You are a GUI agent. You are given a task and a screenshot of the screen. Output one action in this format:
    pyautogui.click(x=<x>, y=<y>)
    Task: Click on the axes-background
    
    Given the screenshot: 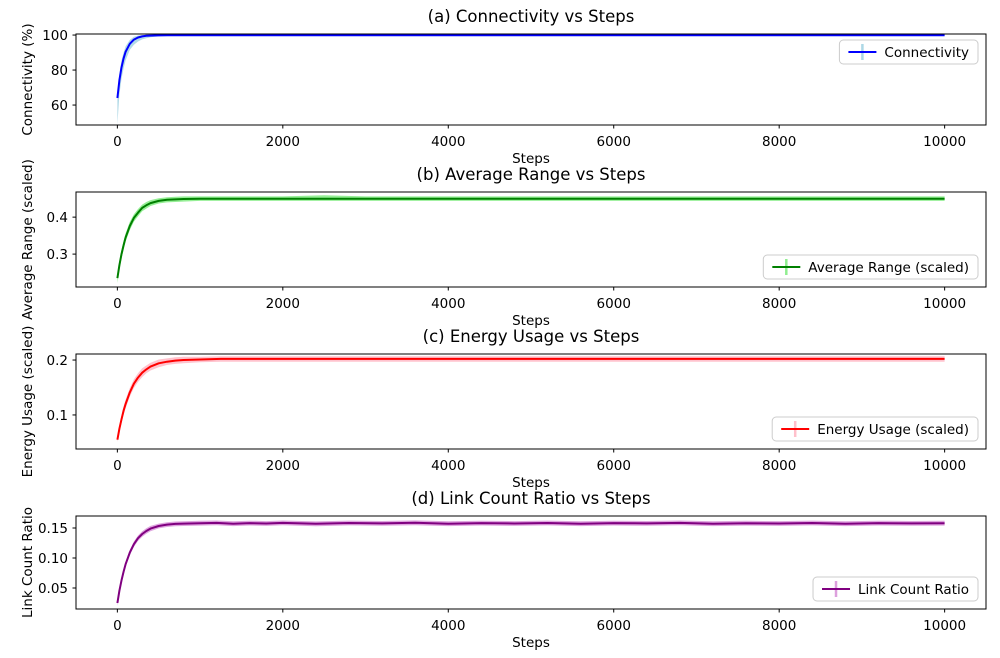 What is the action you would take?
    pyautogui.click(x=531, y=79)
    